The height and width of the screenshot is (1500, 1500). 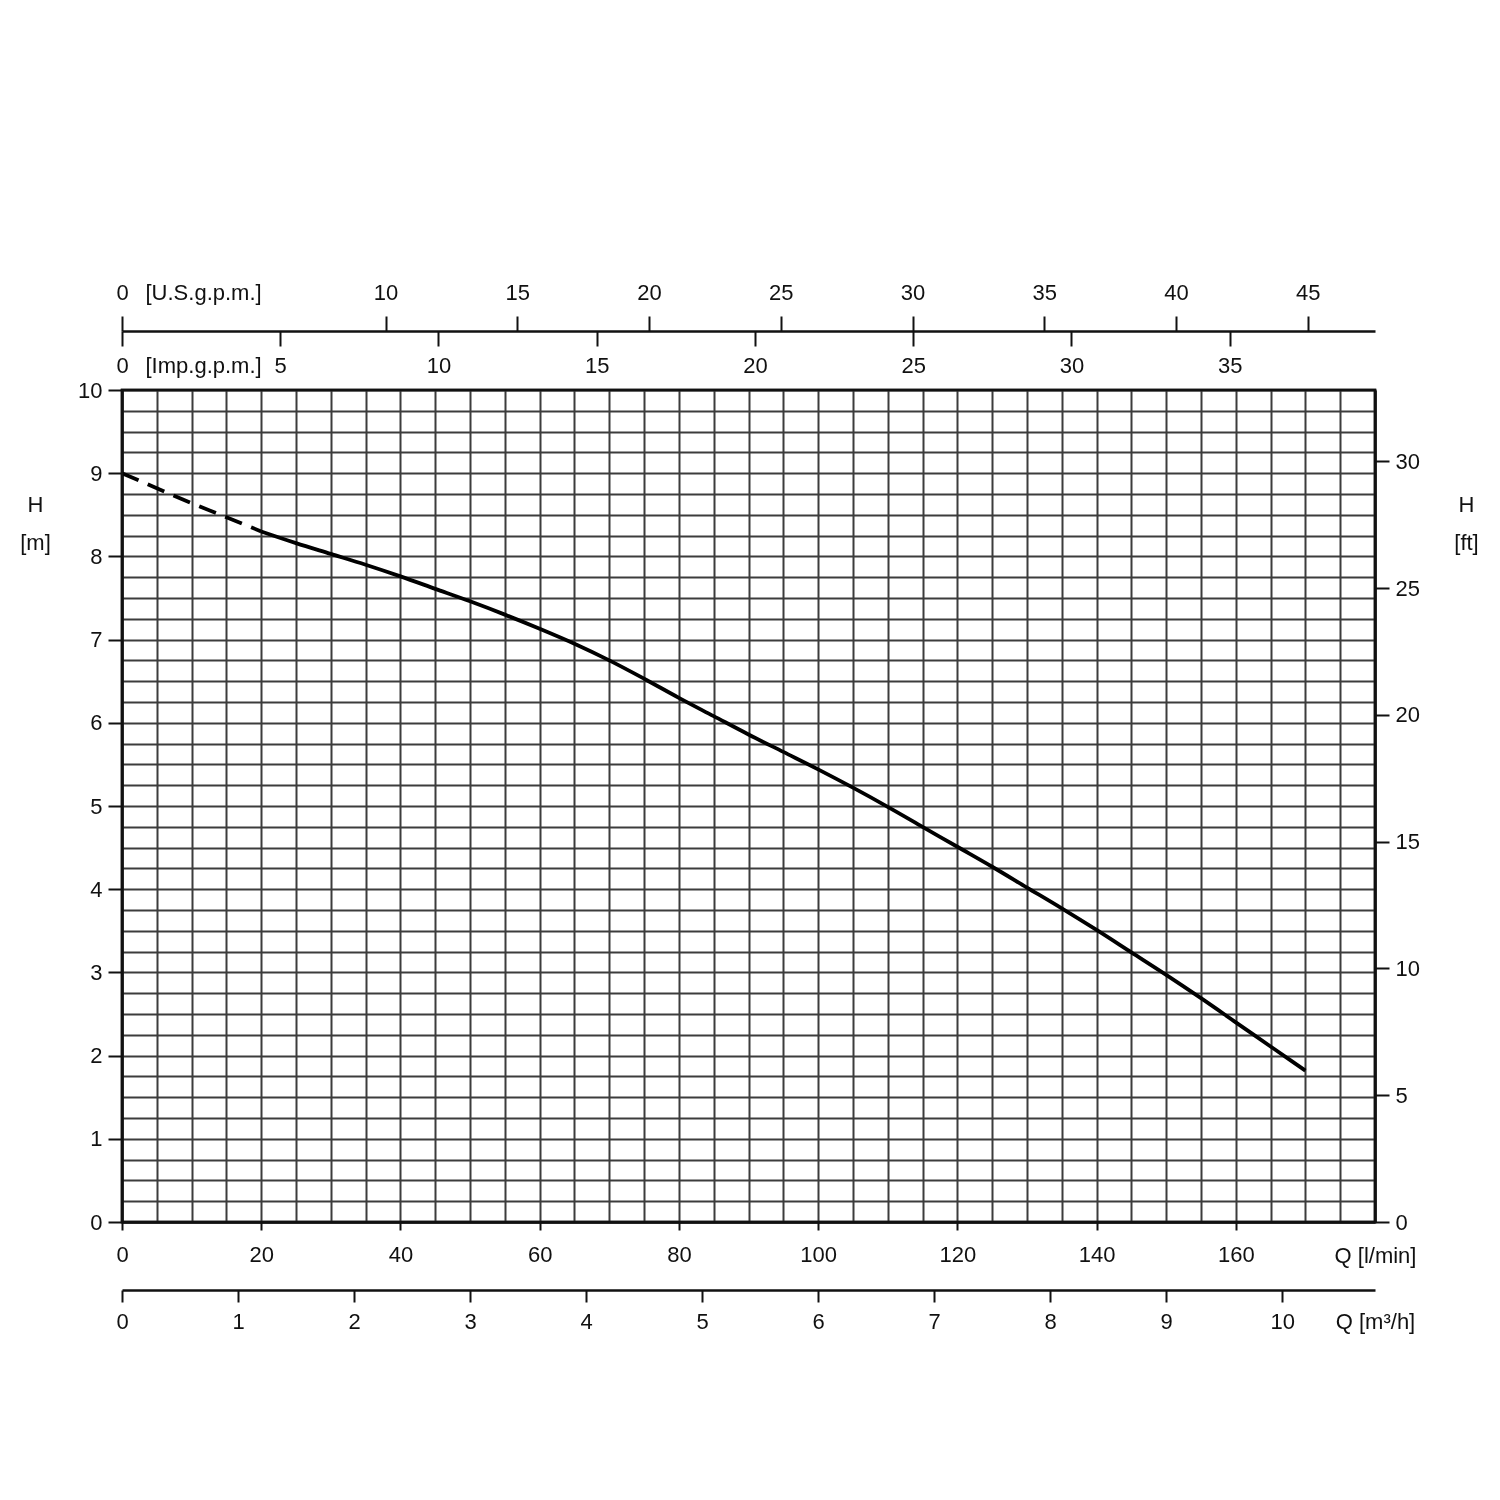 What do you see at coordinates (203, 292) in the screenshot?
I see `x2-axis-title: [U.S.g.p.m.]` at bounding box center [203, 292].